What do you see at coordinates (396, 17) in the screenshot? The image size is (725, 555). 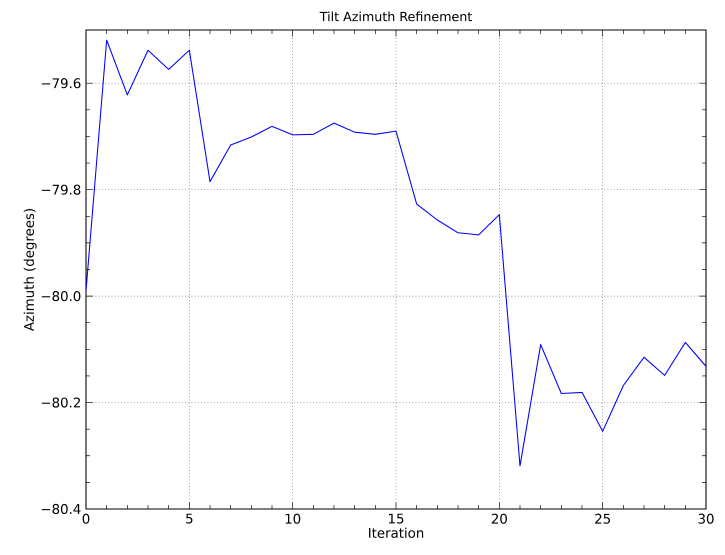 I see `chart-title: Tilt Azimuth Refinement` at bounding box center [396, 17].